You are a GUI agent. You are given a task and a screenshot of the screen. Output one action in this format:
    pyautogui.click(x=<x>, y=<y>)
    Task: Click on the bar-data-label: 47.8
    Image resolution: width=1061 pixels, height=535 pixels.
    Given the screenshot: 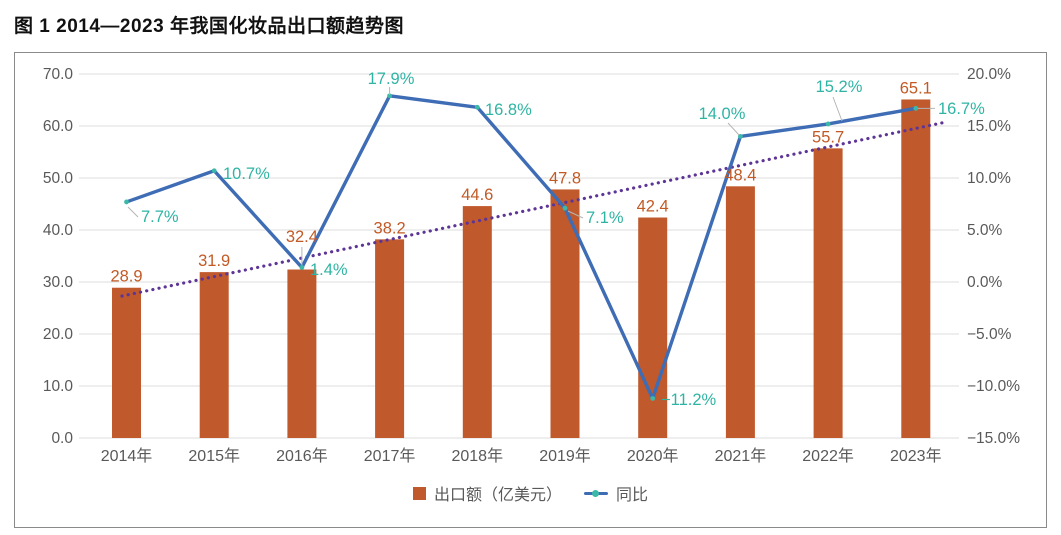 What is the action you would take?
    pyautogui.click(x=565, y=178)
    